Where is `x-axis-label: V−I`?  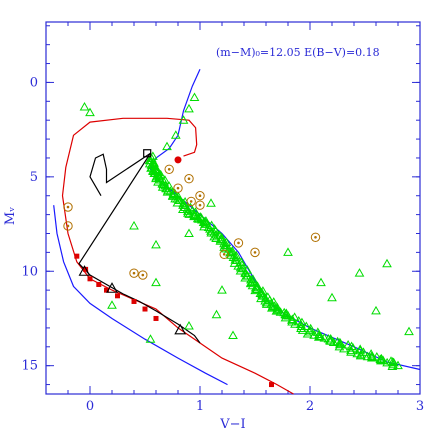
x-axis-label: V−I is located at coordinates (232, 424).